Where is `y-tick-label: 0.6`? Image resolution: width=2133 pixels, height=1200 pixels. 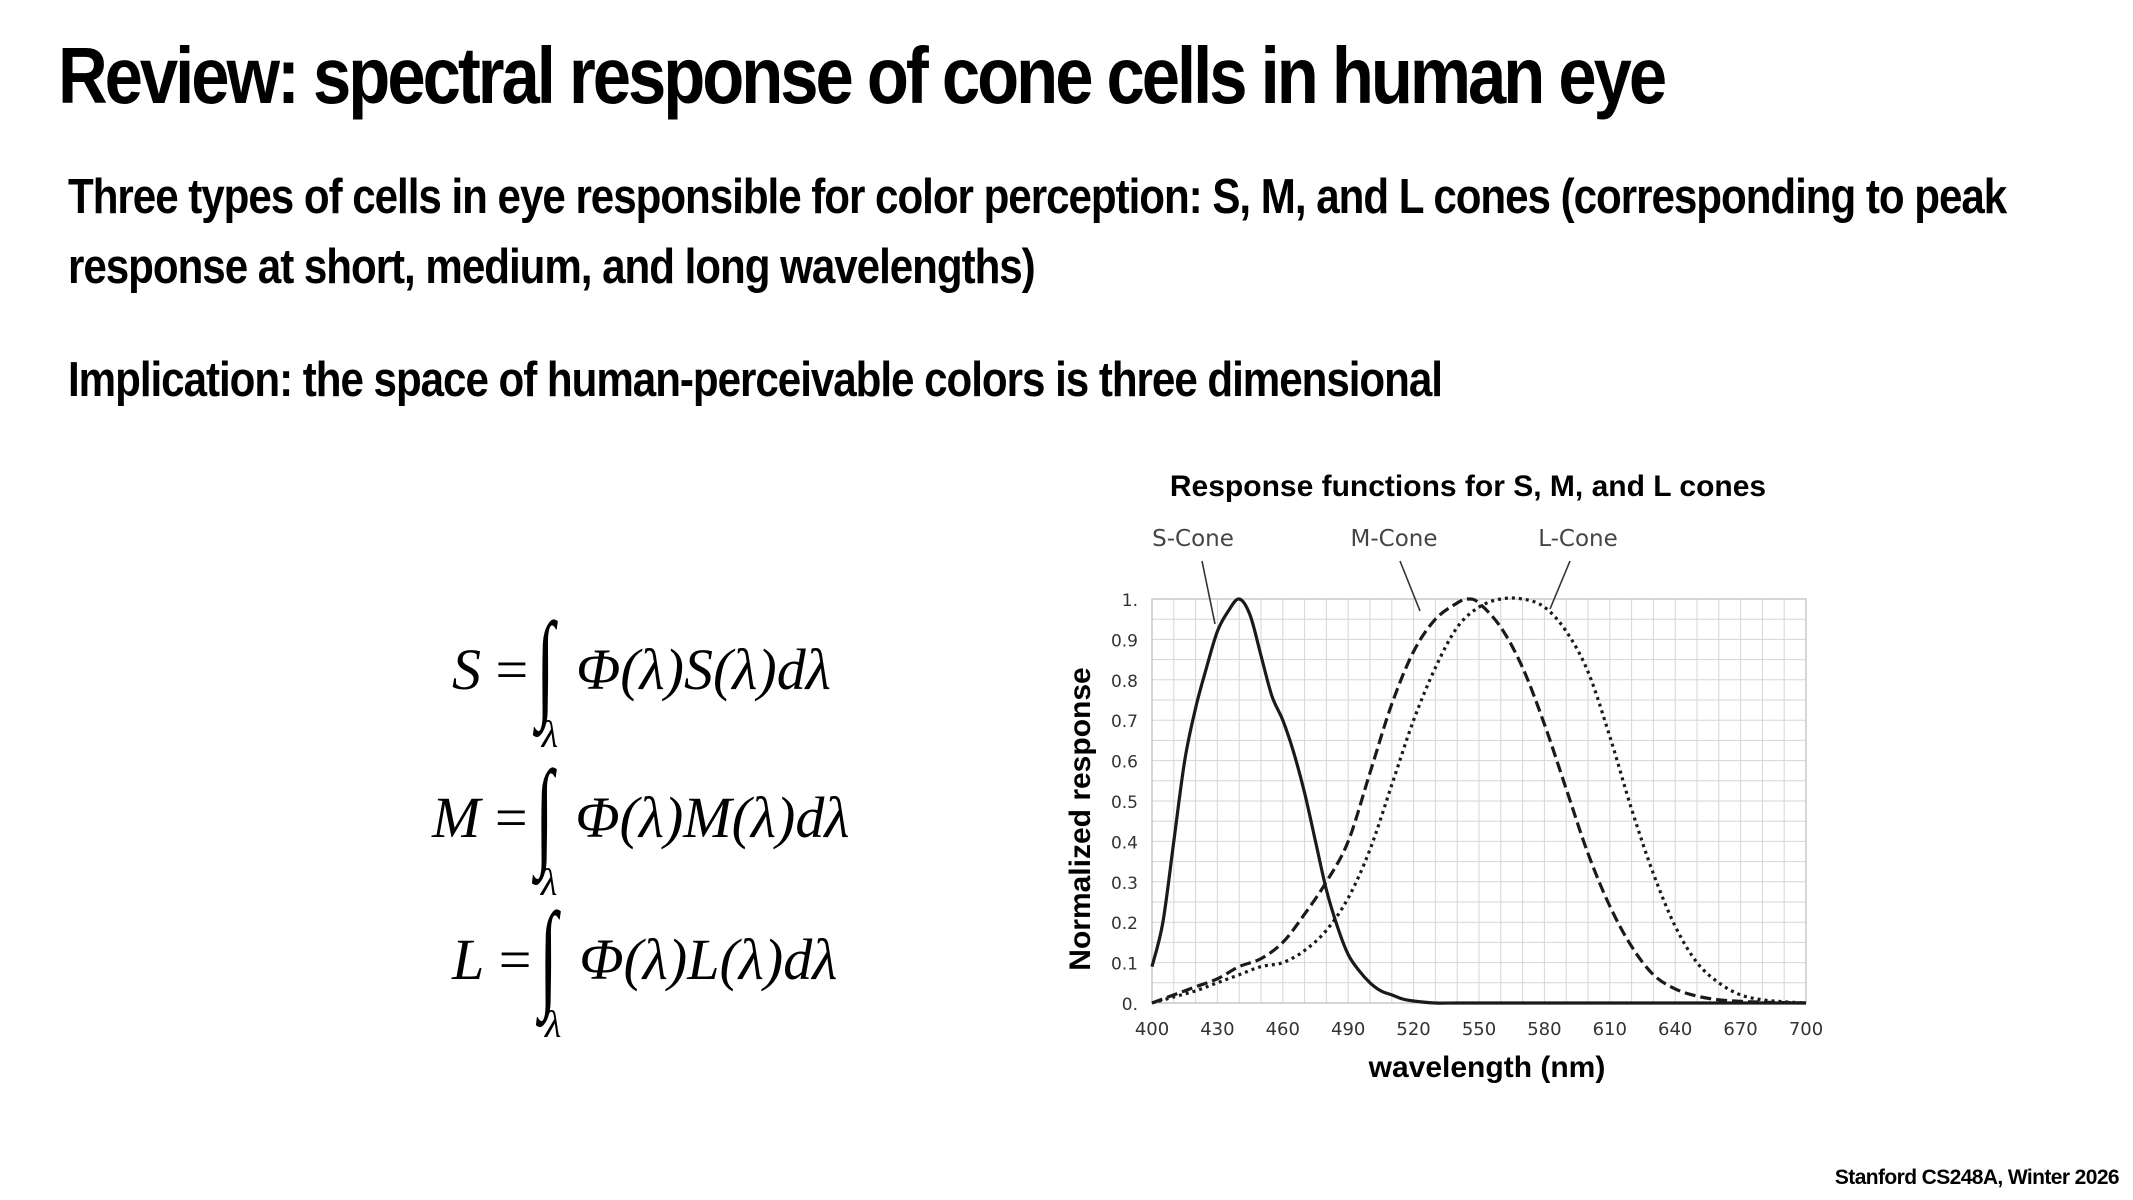 y-tick-label: 0.6 is located at coordinates (1124, 763).